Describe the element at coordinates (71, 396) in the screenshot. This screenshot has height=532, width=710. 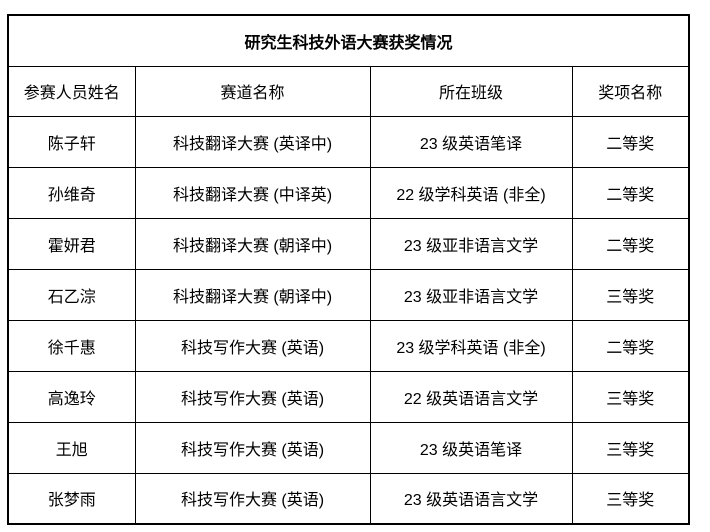
I see `cell-participant-name: 高逸玲` at that location.